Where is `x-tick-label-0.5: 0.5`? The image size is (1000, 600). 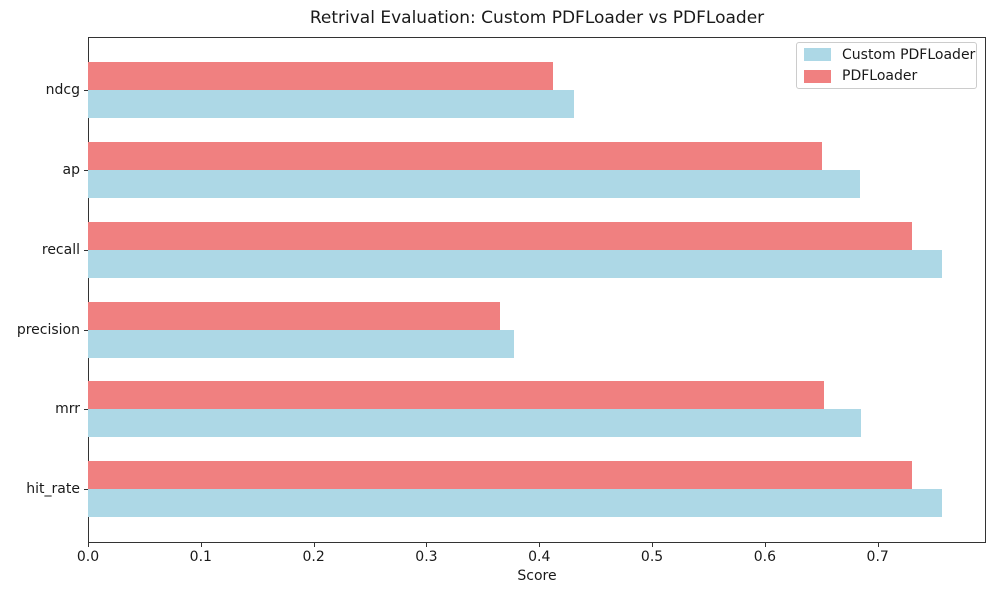 x-tick-label-0.5: 0.5 is located at coordinates (652, 557).